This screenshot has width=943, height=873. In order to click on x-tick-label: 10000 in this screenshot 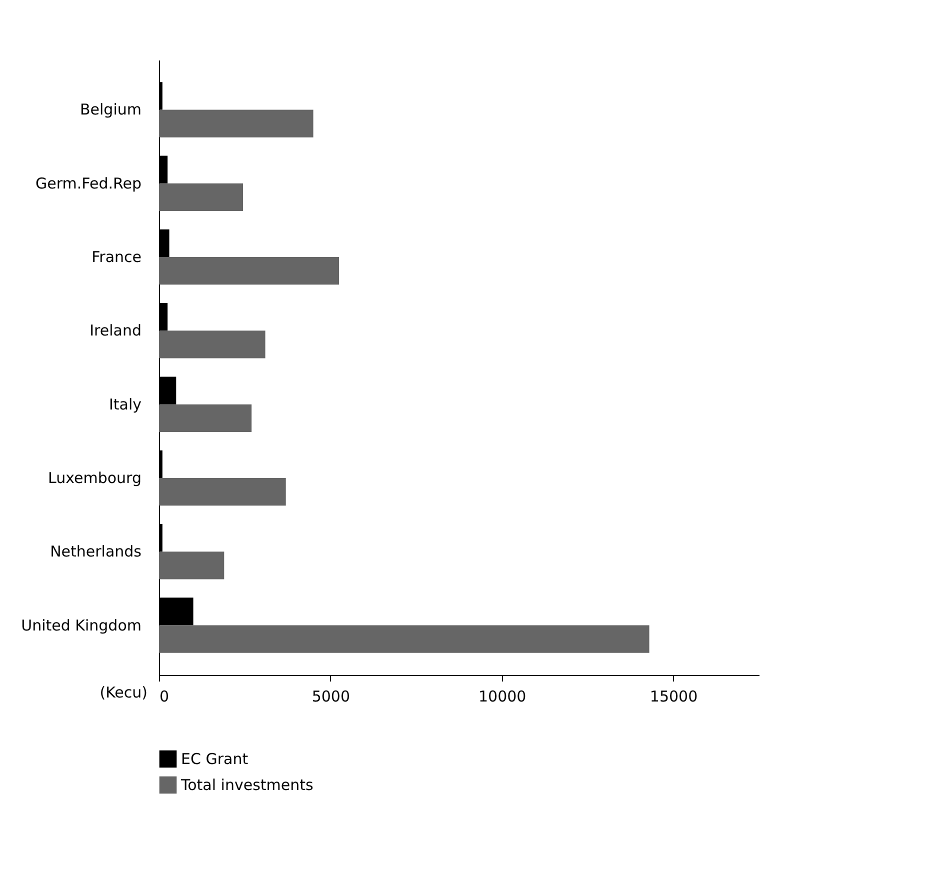, I will do `click(502, 697)`.